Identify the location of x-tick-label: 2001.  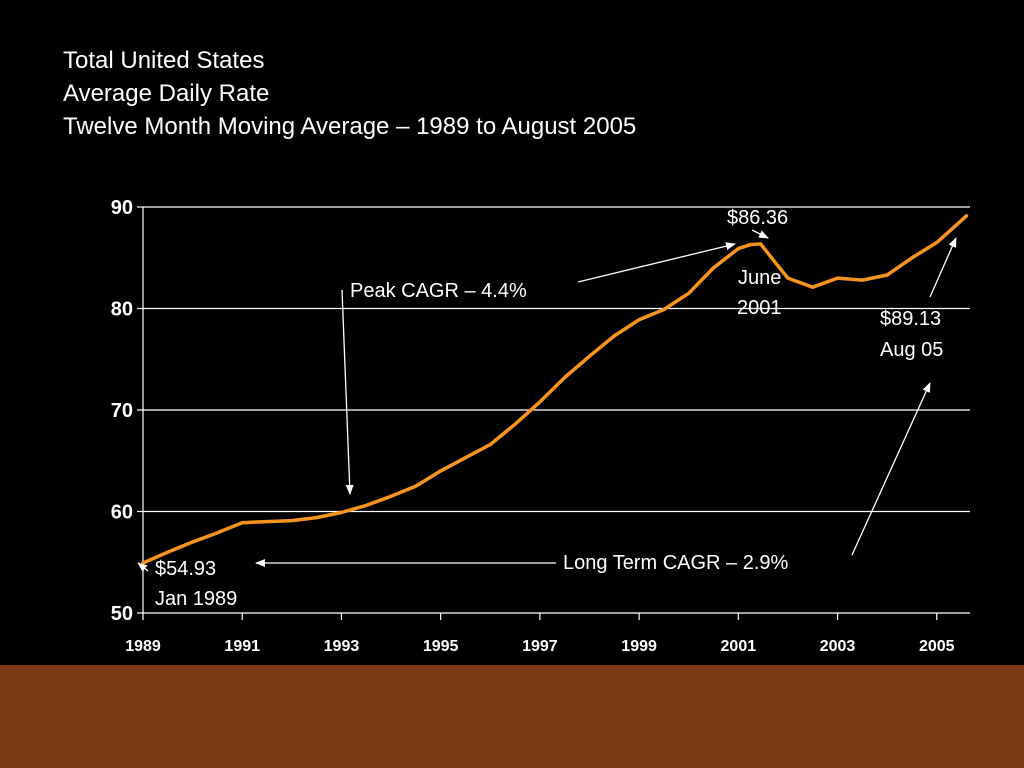
(739, 646).